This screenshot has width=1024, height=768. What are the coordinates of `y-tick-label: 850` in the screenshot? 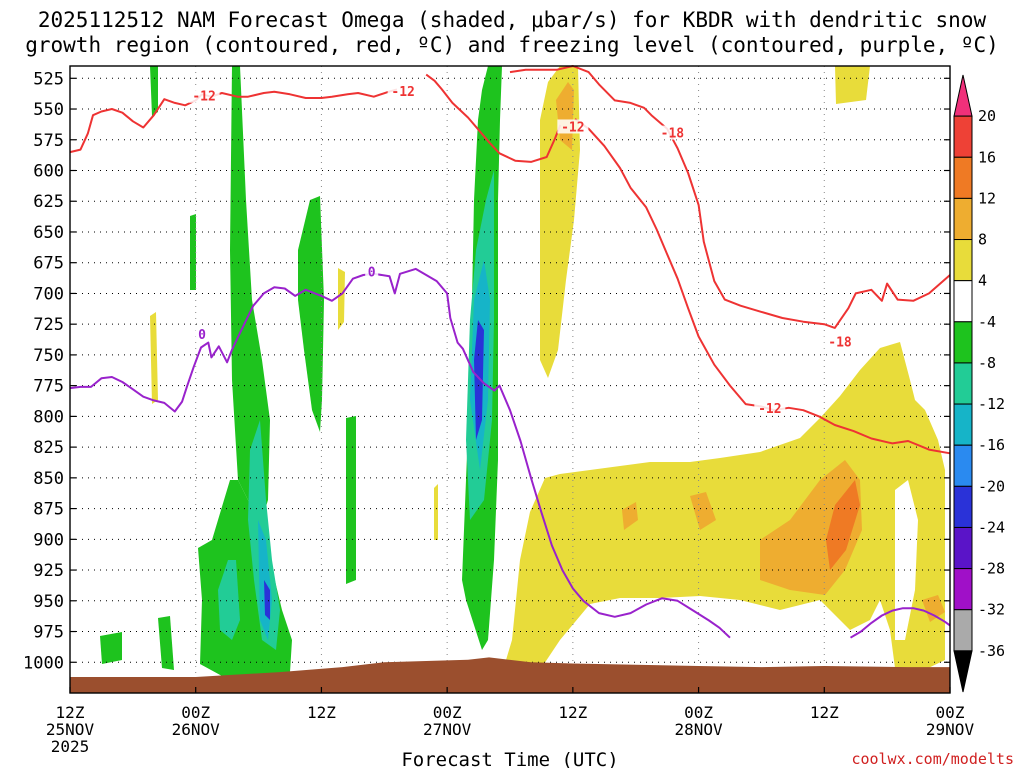 It's located at (48, 479).